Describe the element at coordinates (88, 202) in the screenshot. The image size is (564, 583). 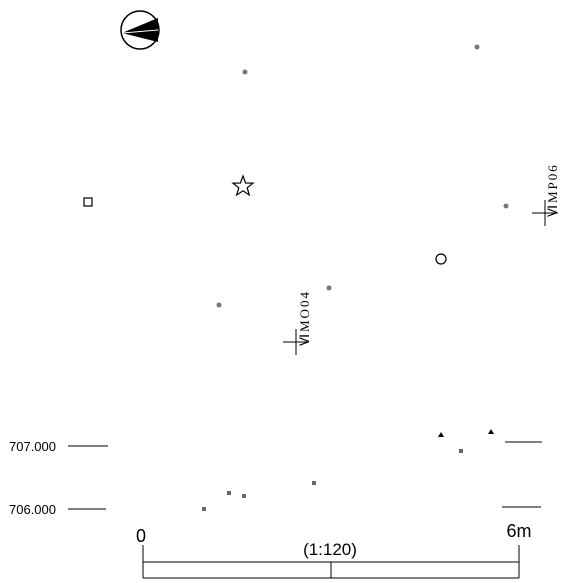
I see `square-marker` at that location.